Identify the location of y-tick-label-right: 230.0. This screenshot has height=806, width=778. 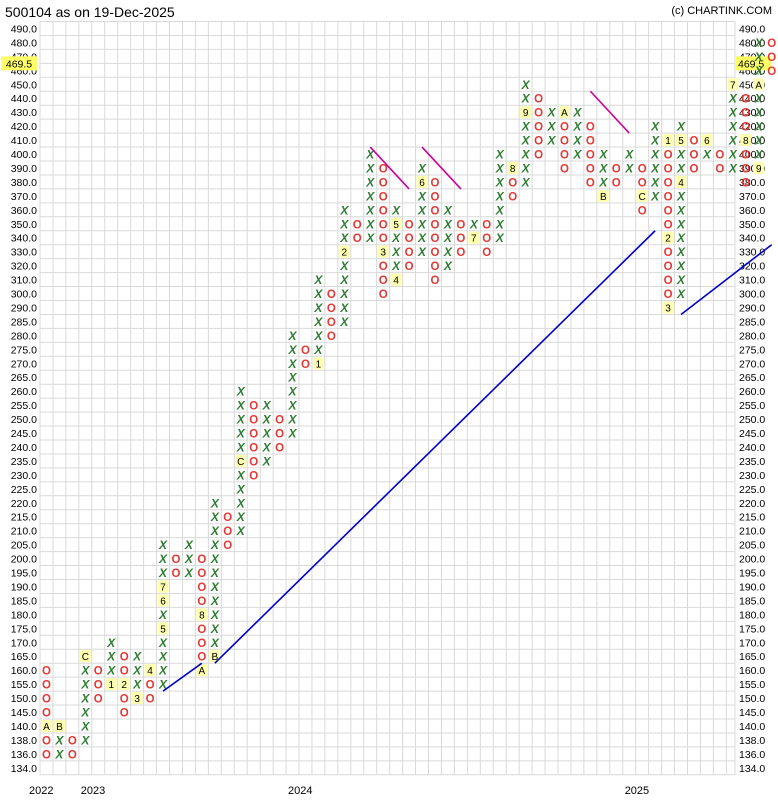
(752, 476).